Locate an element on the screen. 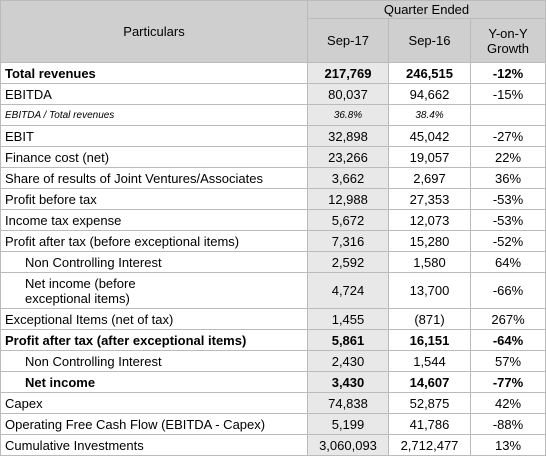 Image resolution: width=546 pixels, height=456 pixels. value-cell: -77% is located at coordinates (507, 382).